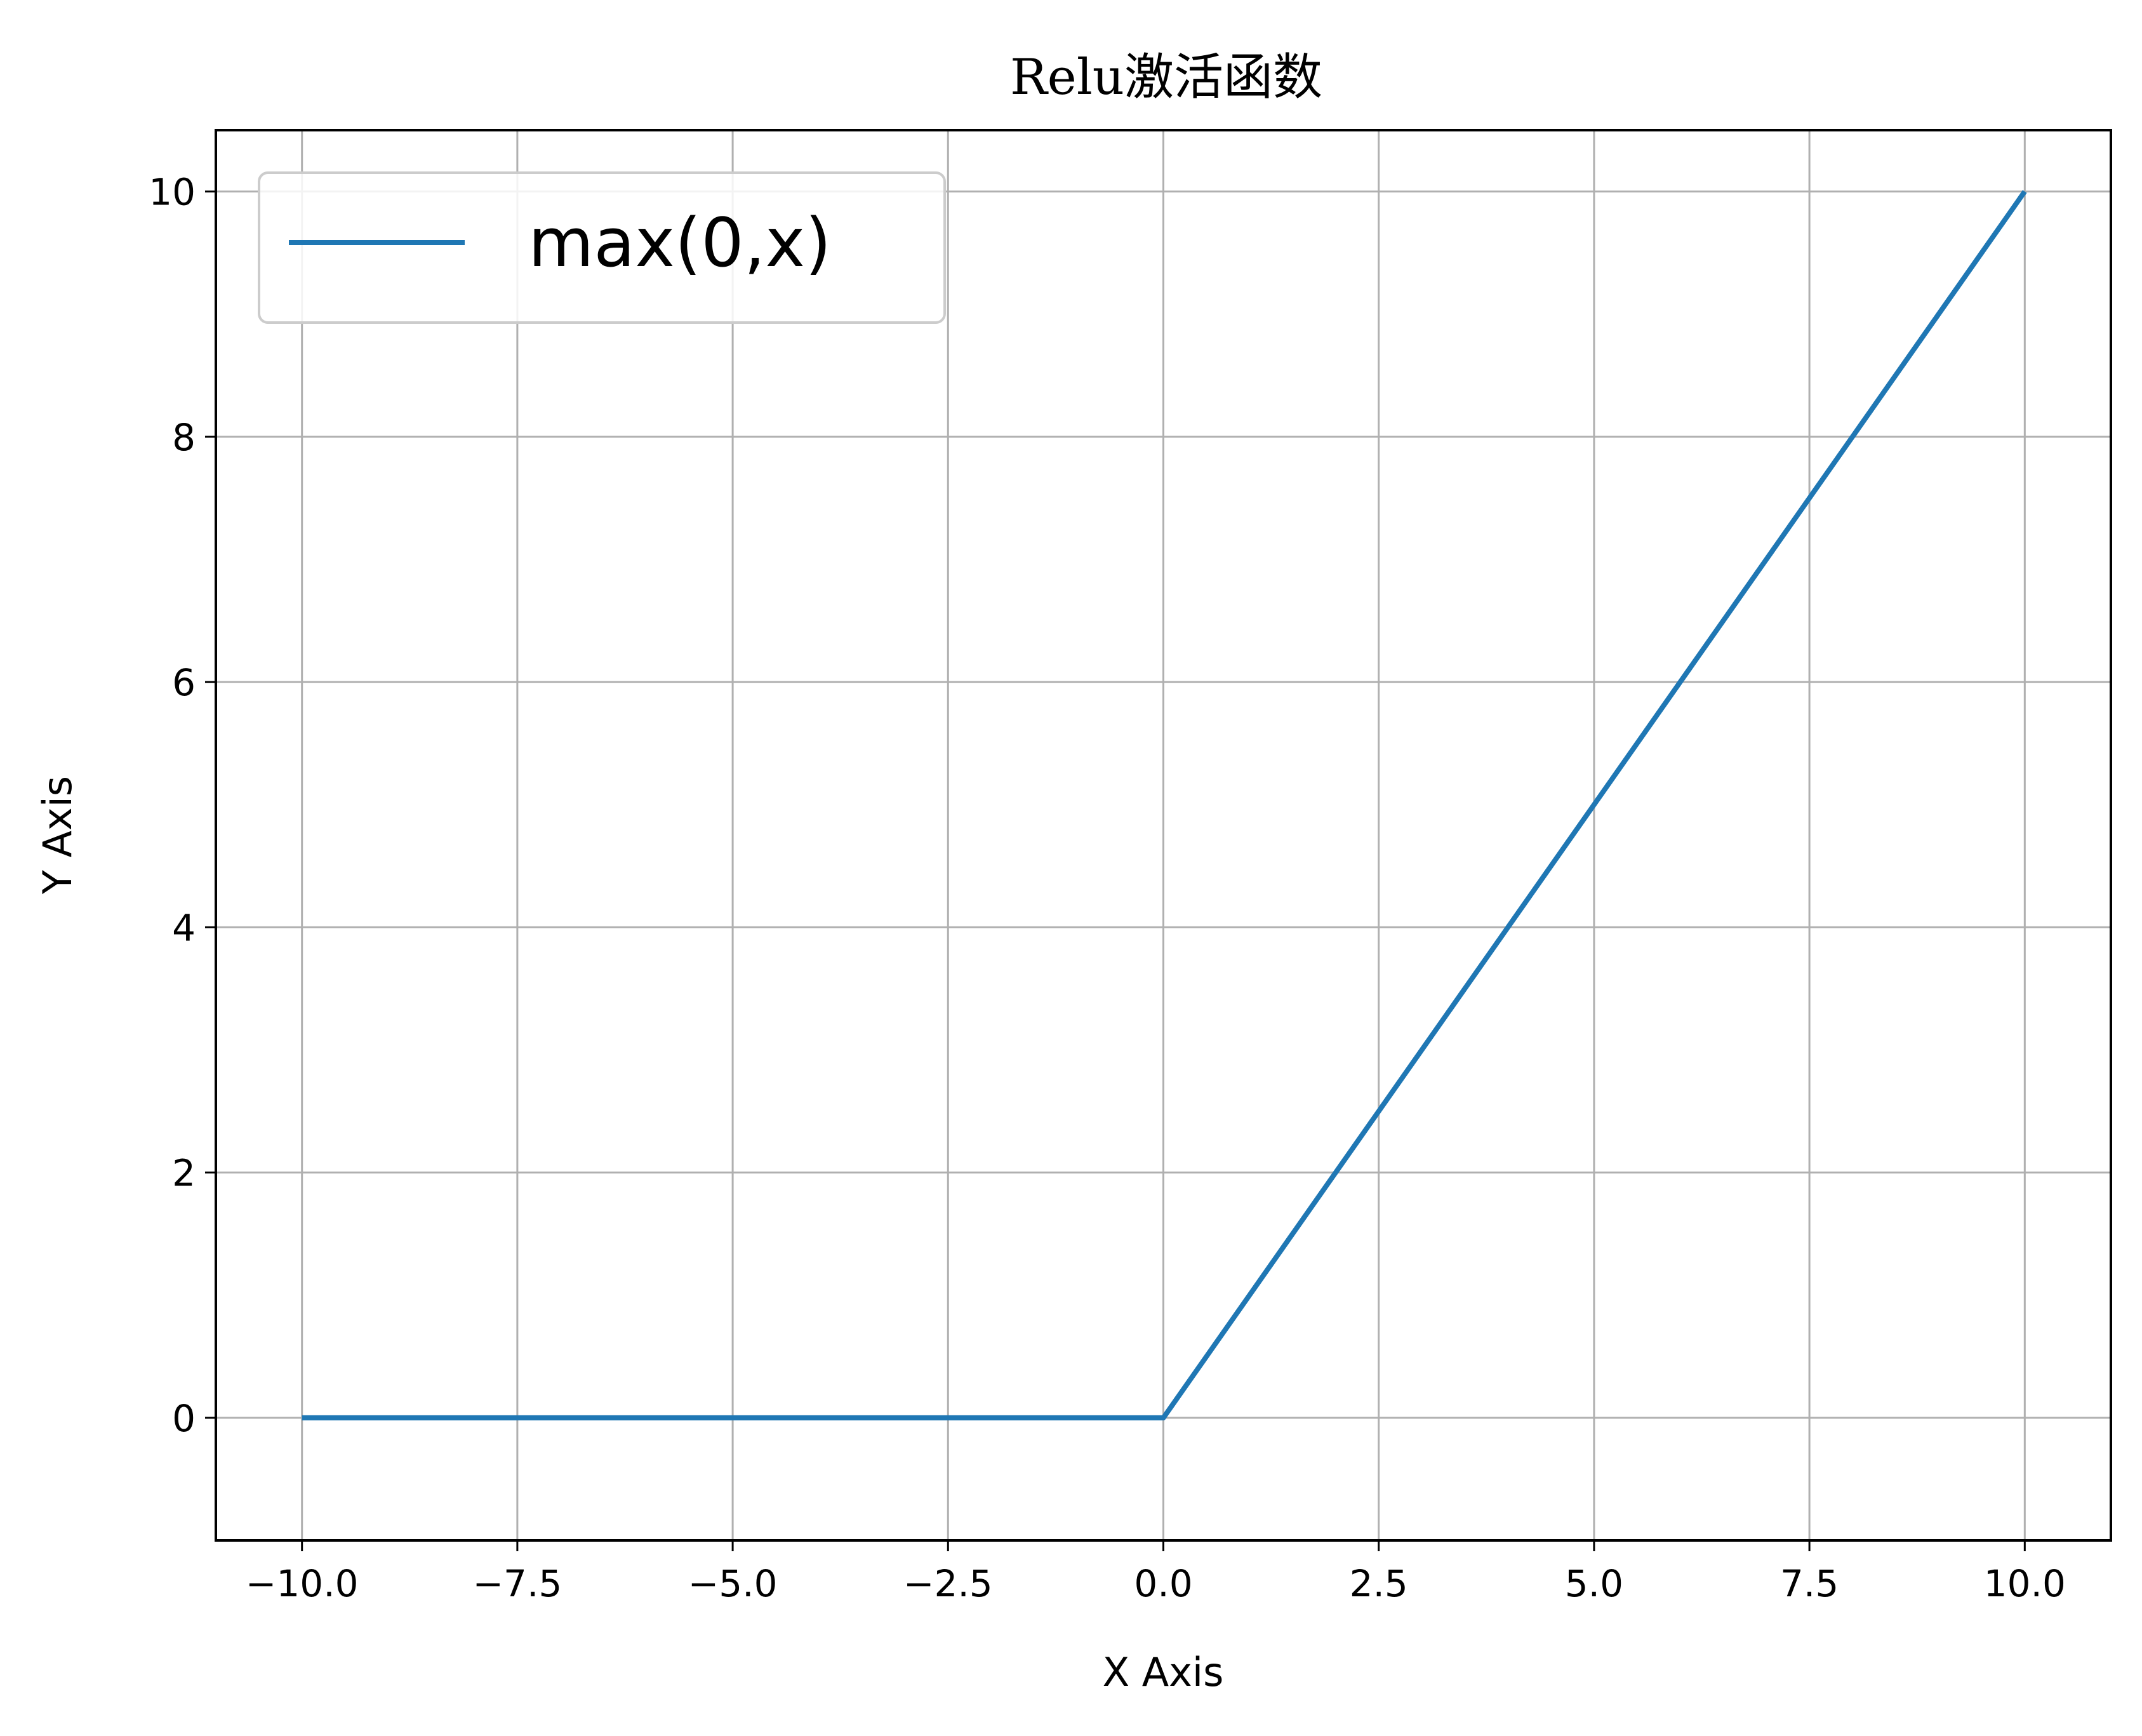 The image size is (2142, 1736). Describe the element at coordinates (948, 1583) in the screenshot. I see `x-tick-label: −2.5` at that location.